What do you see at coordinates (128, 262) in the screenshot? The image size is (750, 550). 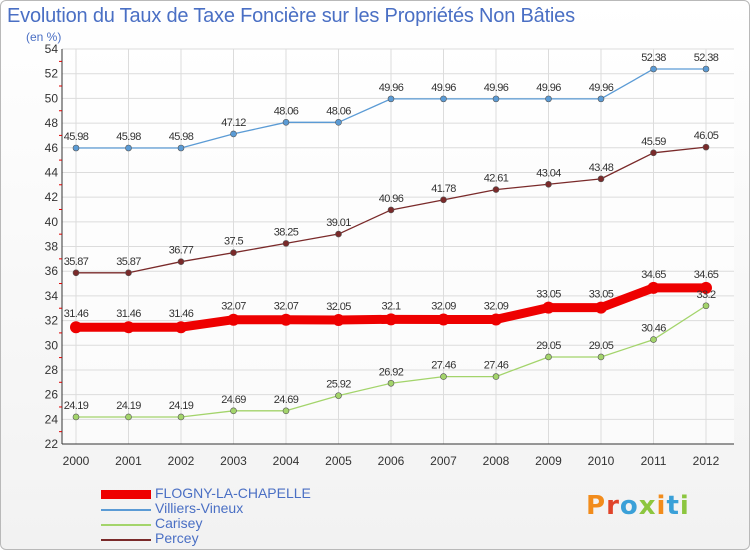 I see `data-label-percey: 35.87` at bounding box center [128, 262].